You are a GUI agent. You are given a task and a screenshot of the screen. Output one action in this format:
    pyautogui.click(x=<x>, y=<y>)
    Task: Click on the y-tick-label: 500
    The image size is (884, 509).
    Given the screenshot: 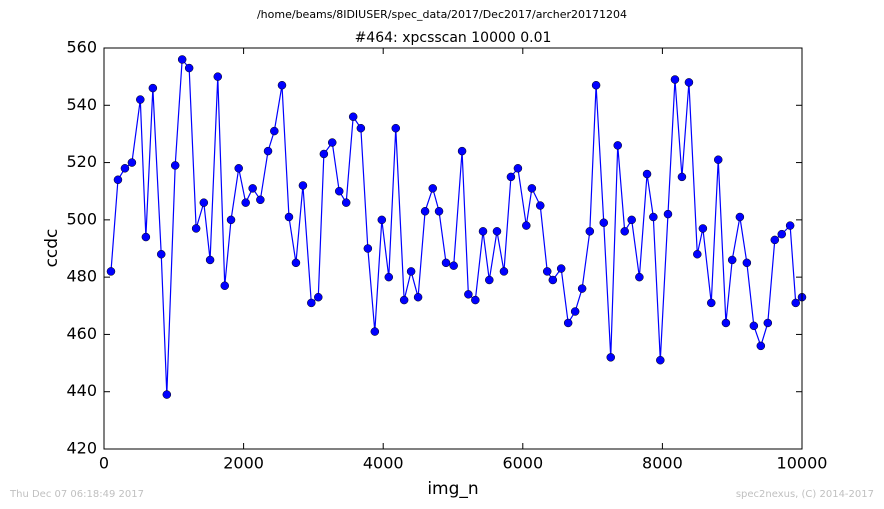 What is the action you would take?
    pyautogui.click(x=81, y=218)
    